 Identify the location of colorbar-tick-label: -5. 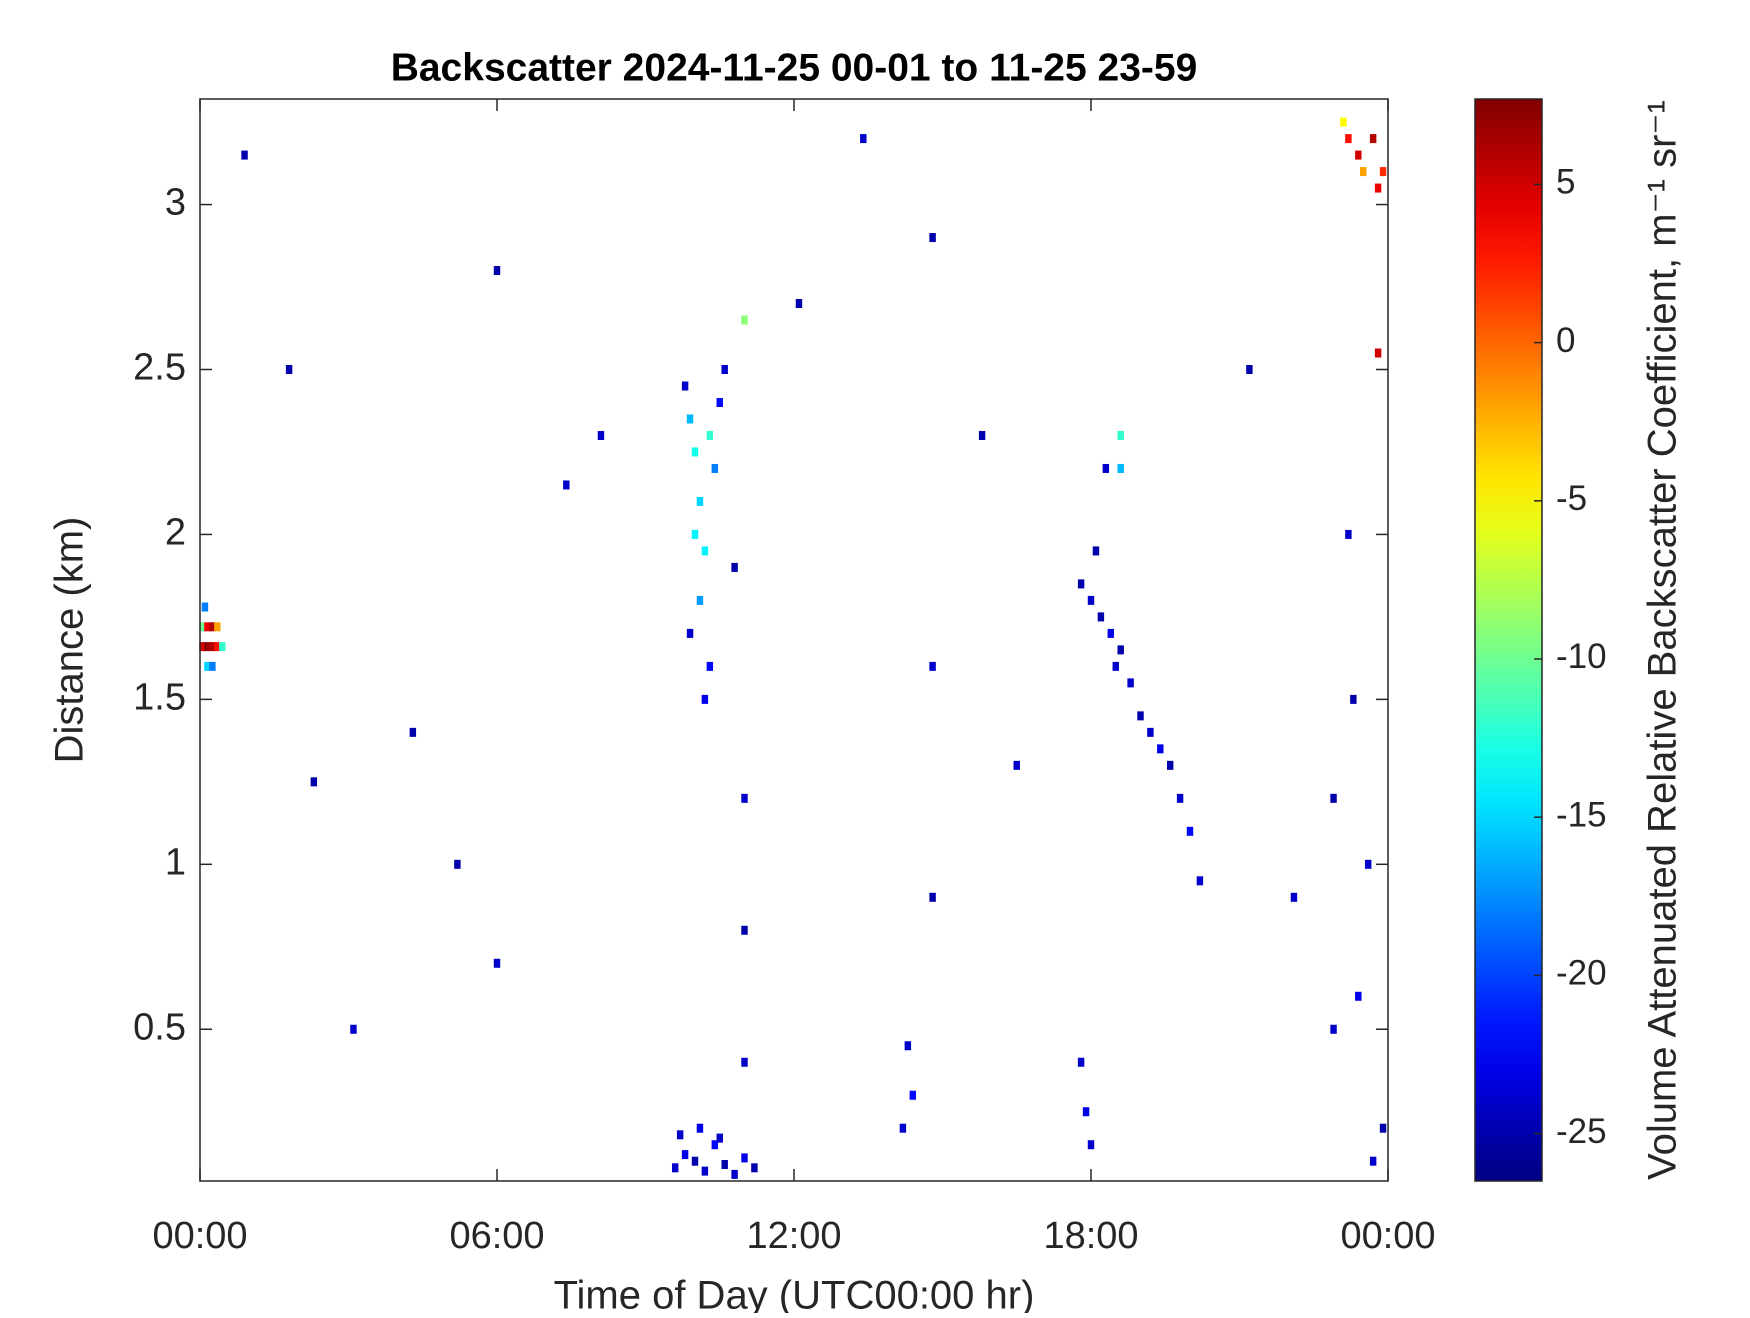
(1571, 498).